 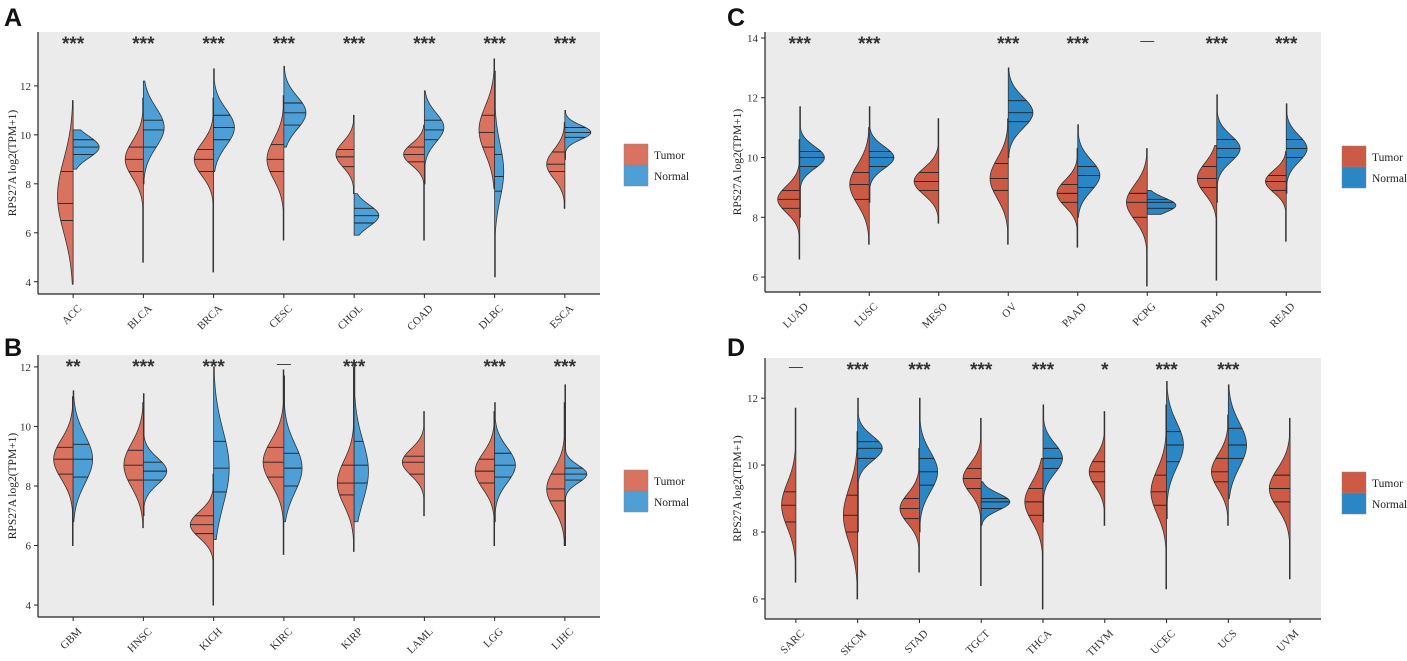 I want to click on violin-MESO, so click(x=926, y=171).